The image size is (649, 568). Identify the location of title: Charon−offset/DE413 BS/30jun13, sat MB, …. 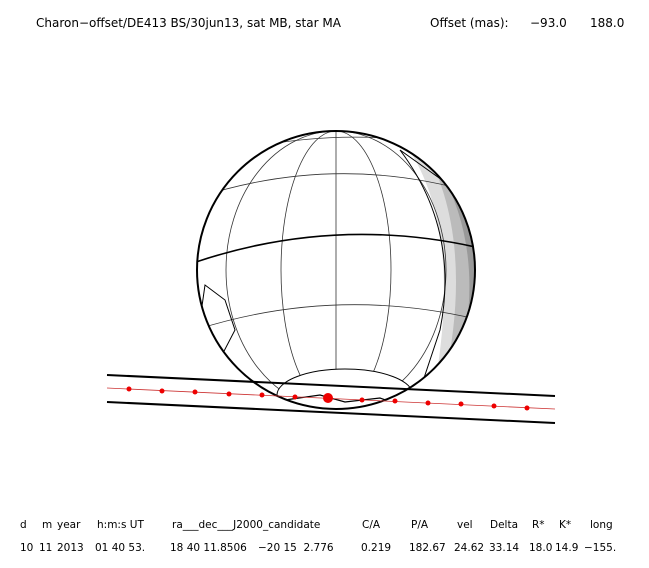
(189, 23).